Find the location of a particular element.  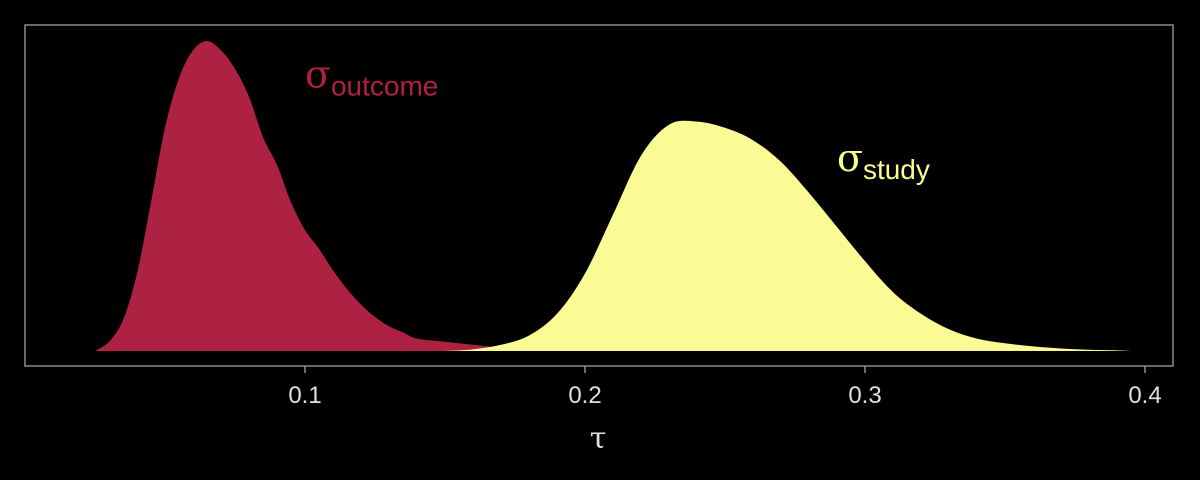

series-label-subscript: outcome is located at coordinates (384, 86).